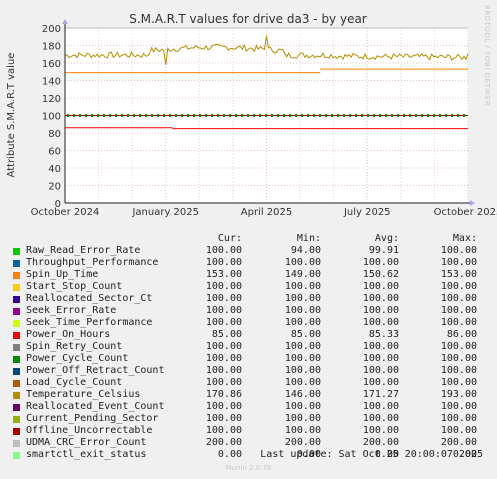 The width and height of the screenshot is (497, 479). Describe the element at coordinates (305, 334) in the screenshot. I see `legend-min: 85.00` at that location.